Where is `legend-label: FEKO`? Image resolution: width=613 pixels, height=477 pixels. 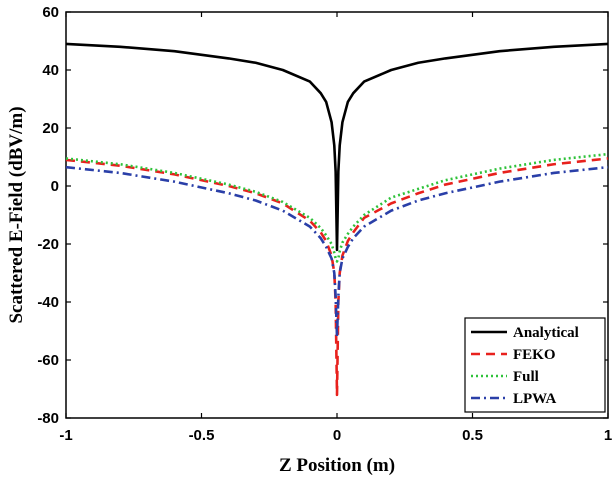
legend-label: FEKO is located at coordinates (534, 355).